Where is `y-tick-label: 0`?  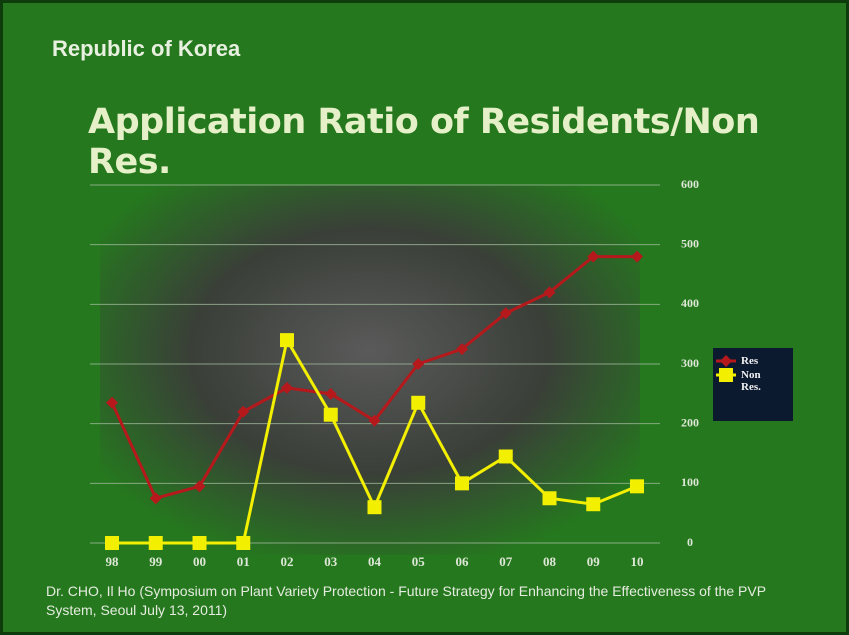 y-tick-label: 0 is located at coordinates (690, 542).